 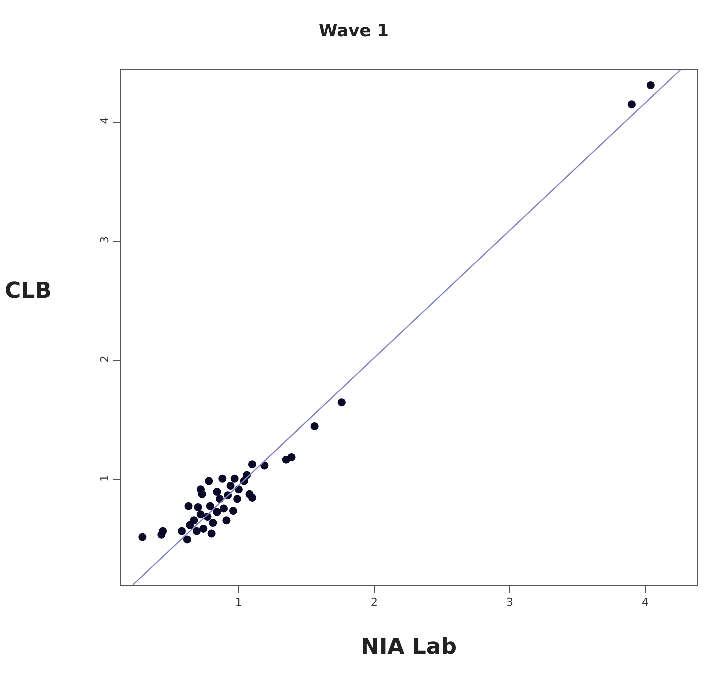 I want to click on chart-title: Wave 1, so click(x=354, y=32).